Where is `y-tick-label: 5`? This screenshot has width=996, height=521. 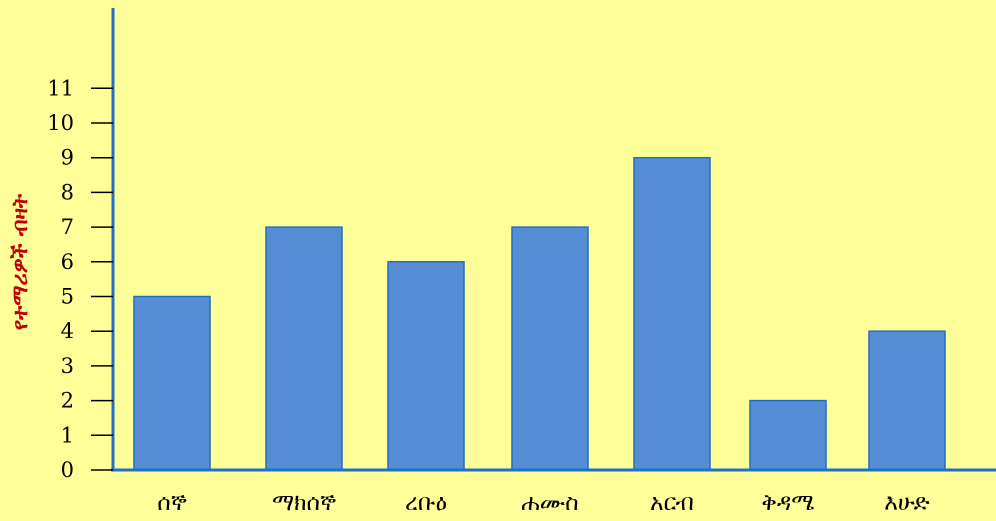 y-tick-label: 5 is located at coordinates (67, 297).